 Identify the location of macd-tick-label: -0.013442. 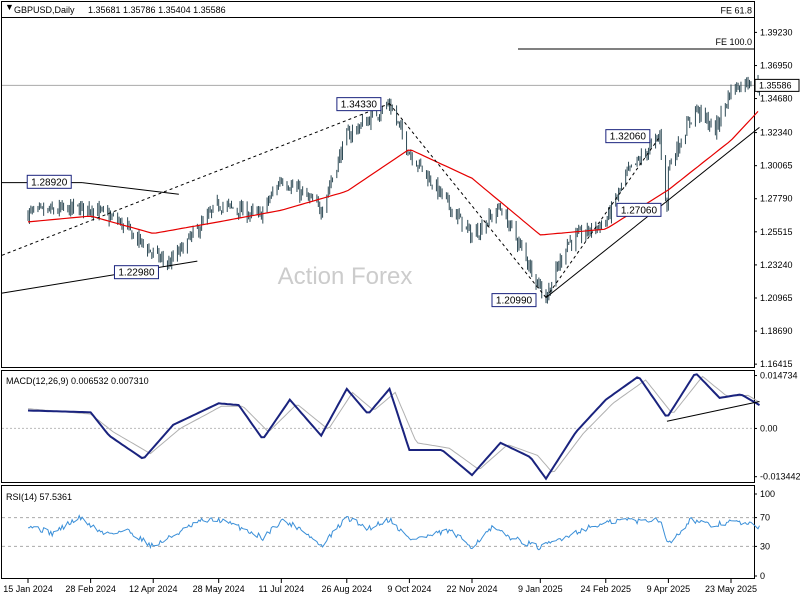
(780, 477).